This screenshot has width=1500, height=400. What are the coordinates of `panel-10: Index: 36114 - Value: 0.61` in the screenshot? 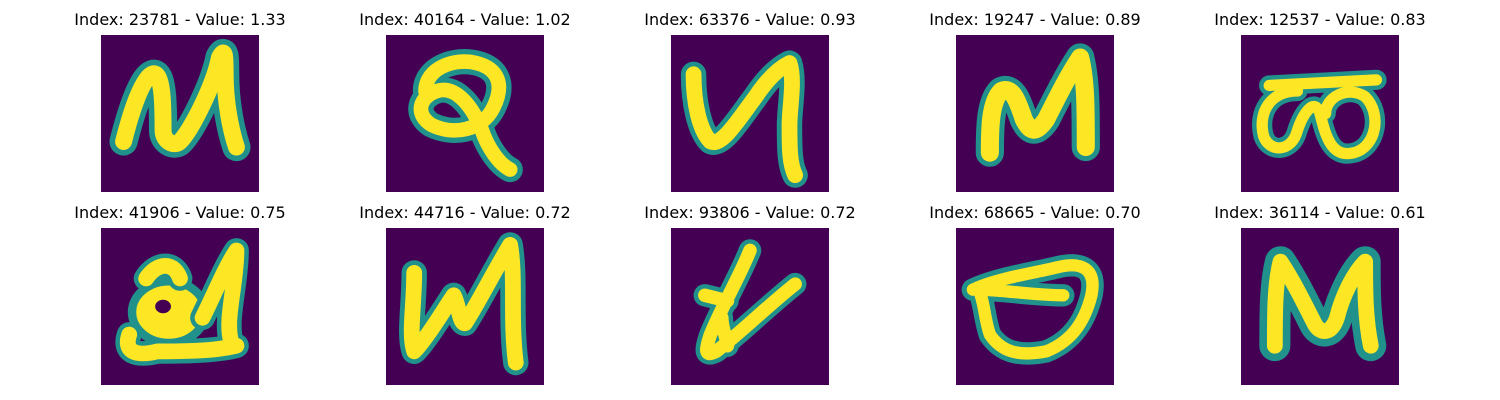 It's located at (1320, 298).